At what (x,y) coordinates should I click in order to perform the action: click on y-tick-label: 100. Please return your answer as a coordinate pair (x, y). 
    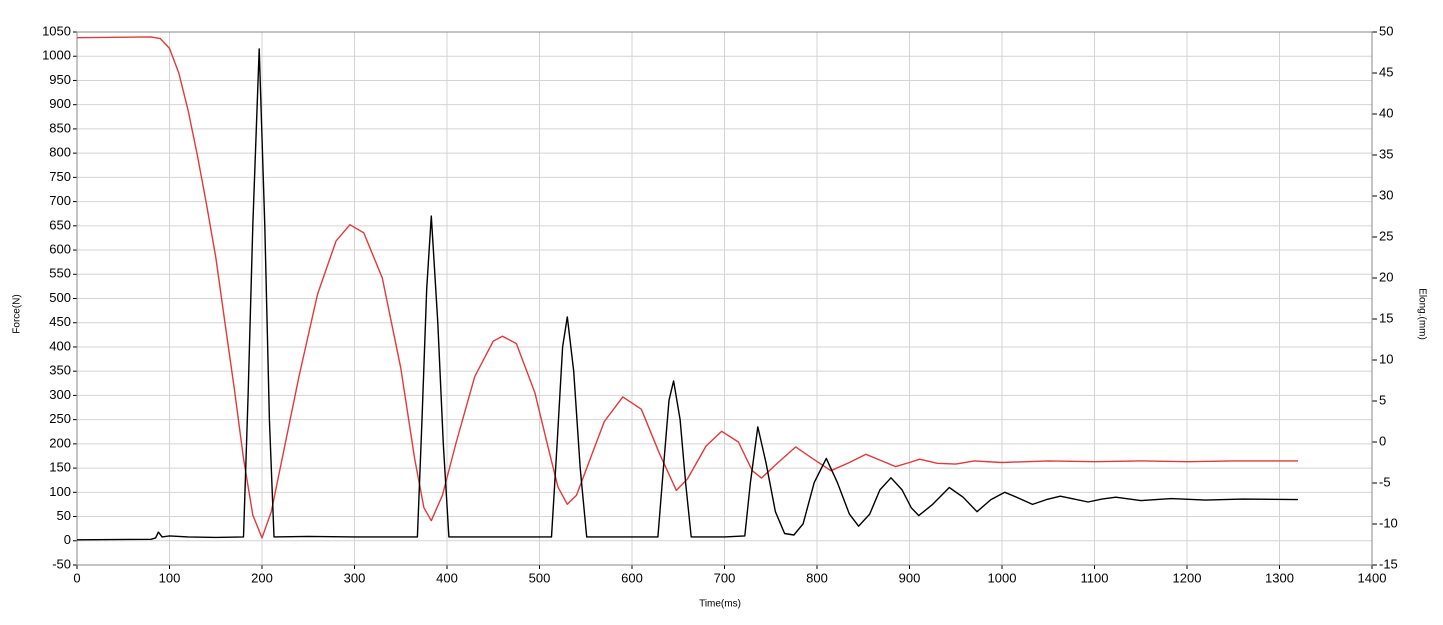
    Looking at the image, I should click on (60, 491).